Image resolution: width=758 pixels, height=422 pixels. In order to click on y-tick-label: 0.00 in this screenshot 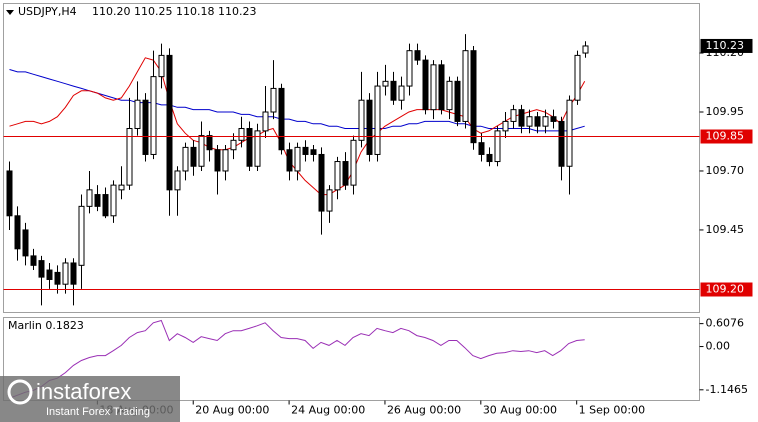, I will do `click(718, 346)`.